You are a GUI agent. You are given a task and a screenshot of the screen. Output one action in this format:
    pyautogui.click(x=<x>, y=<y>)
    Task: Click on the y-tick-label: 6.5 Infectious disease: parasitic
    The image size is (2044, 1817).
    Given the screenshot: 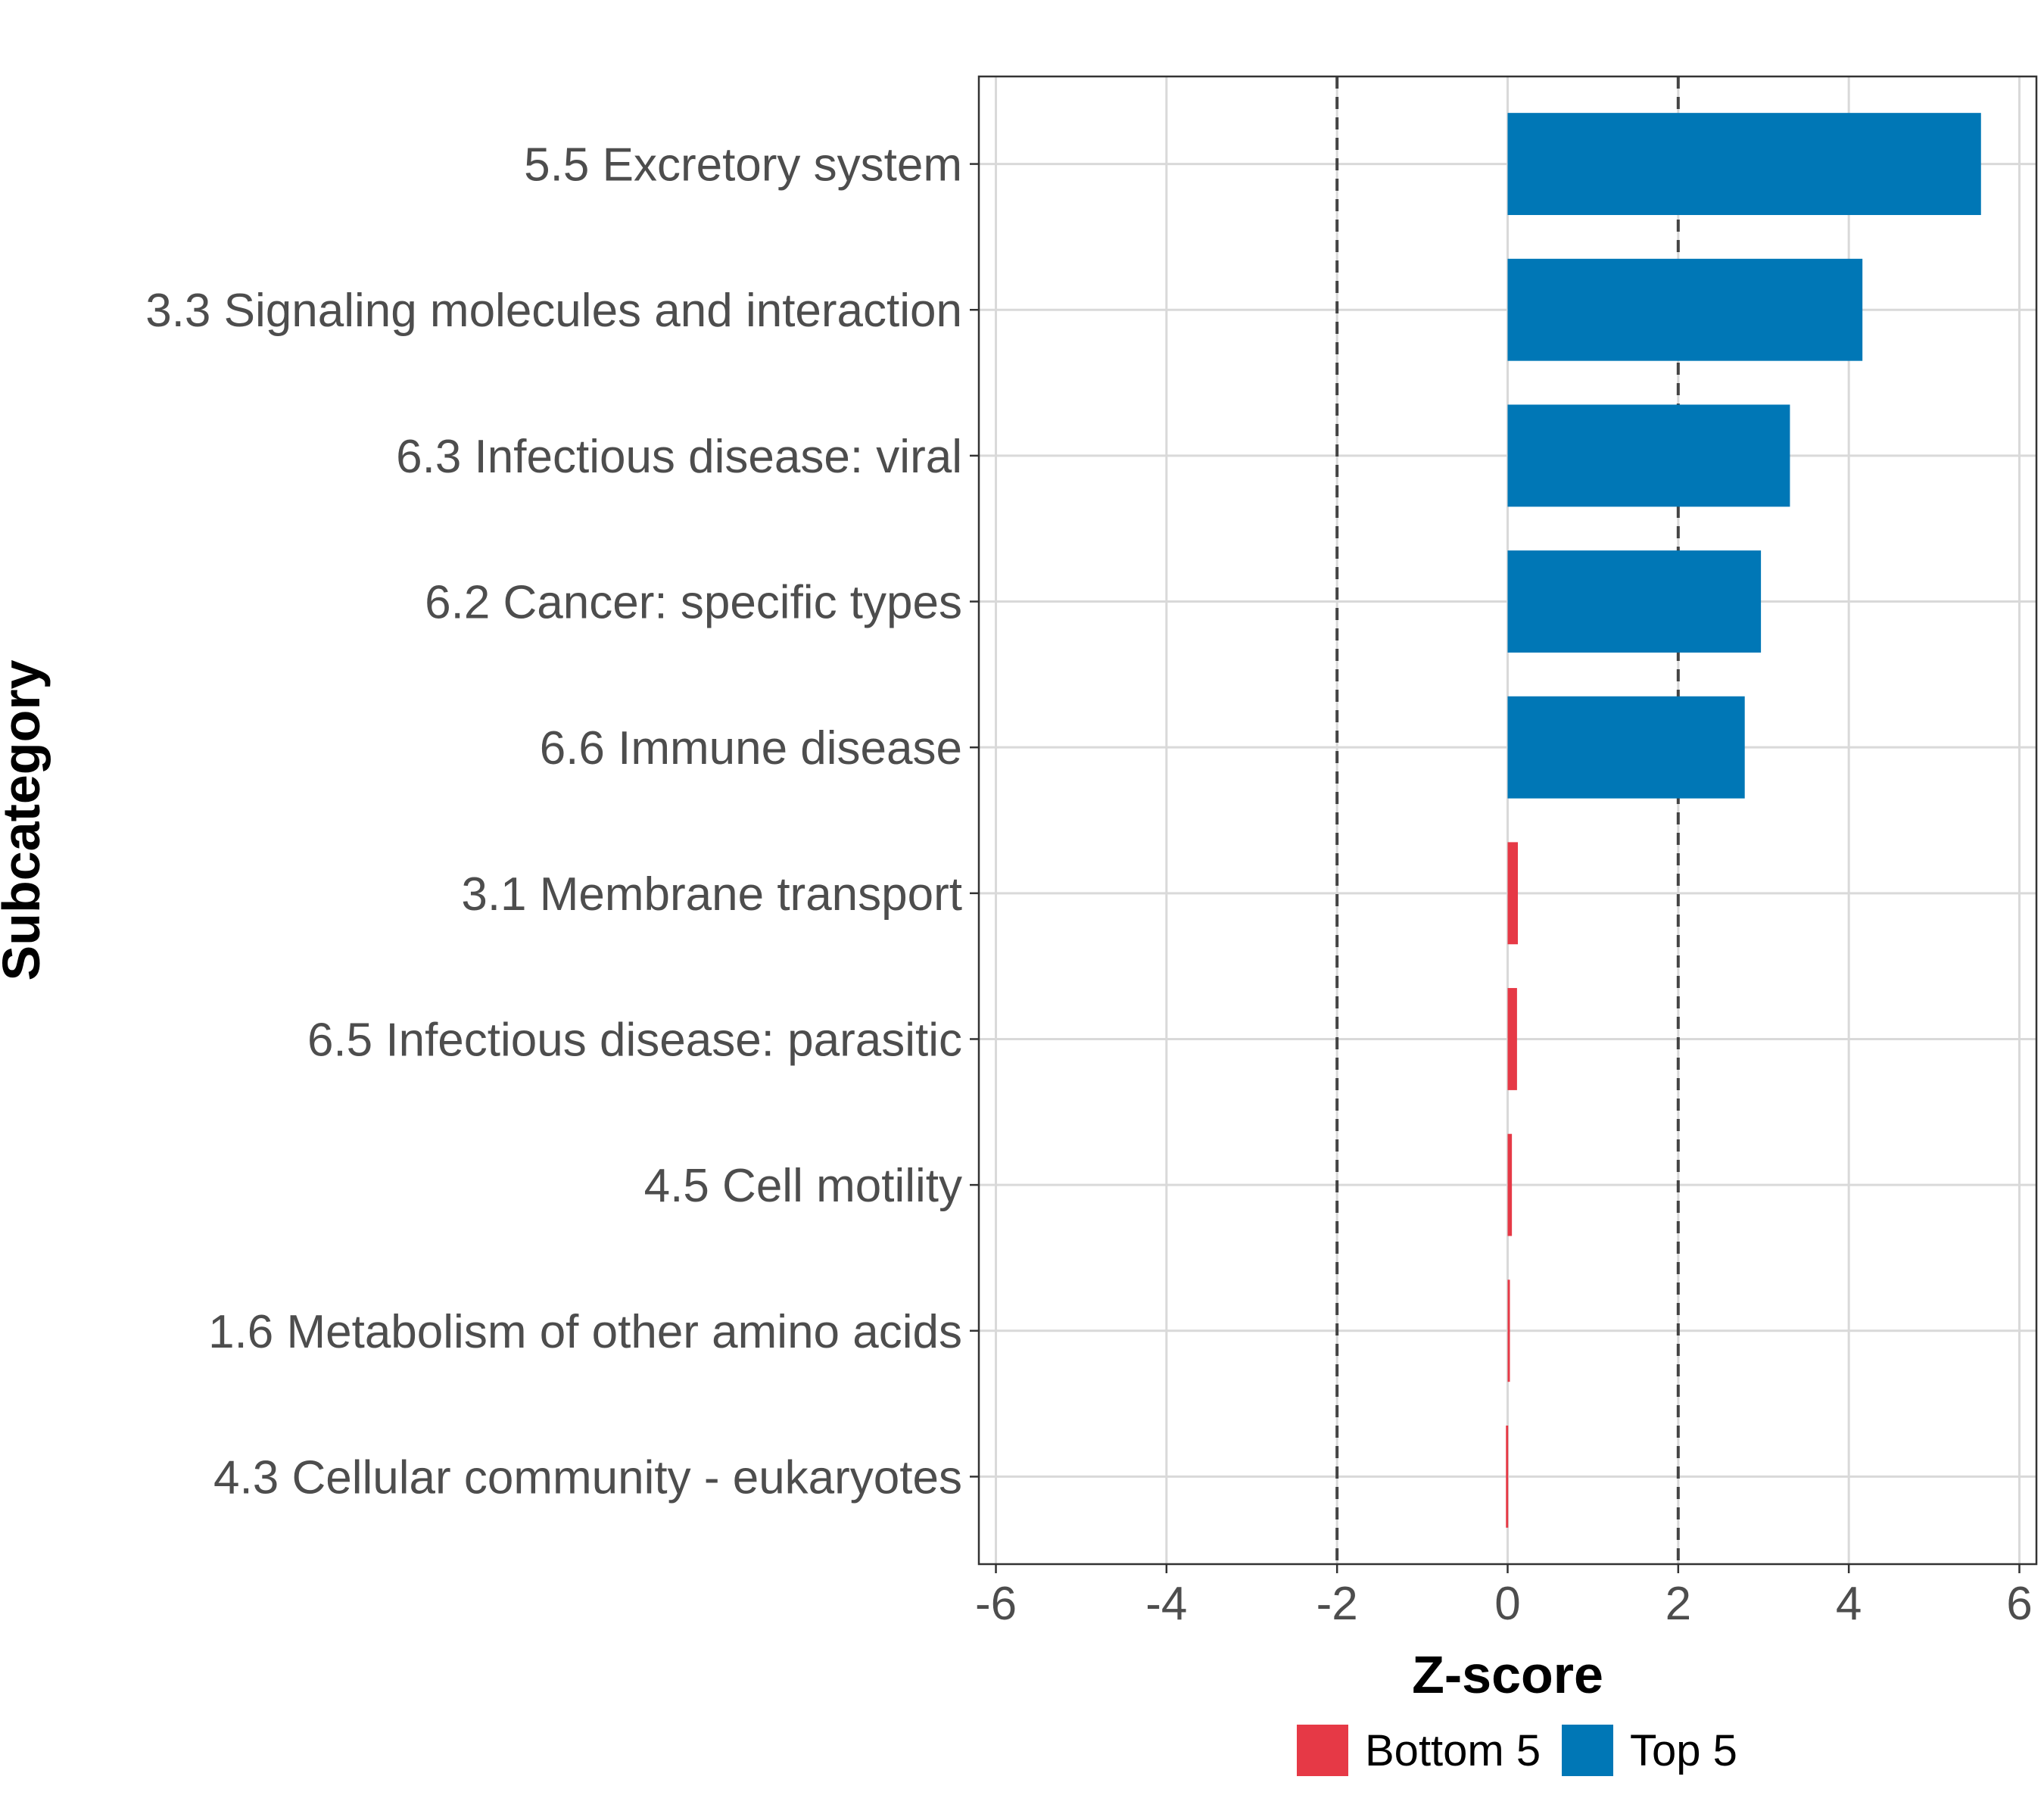 What is the action you would take?
    pyautogui.click(x=634, y=1040)
    